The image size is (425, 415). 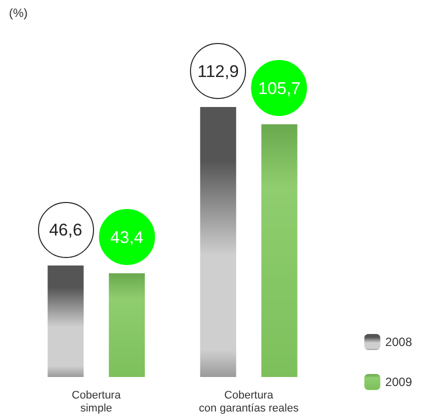 What do you see at coordinates (127, 238) in the screenshot?
I see `data-label: 43,4` at bounding box center [127, 238].